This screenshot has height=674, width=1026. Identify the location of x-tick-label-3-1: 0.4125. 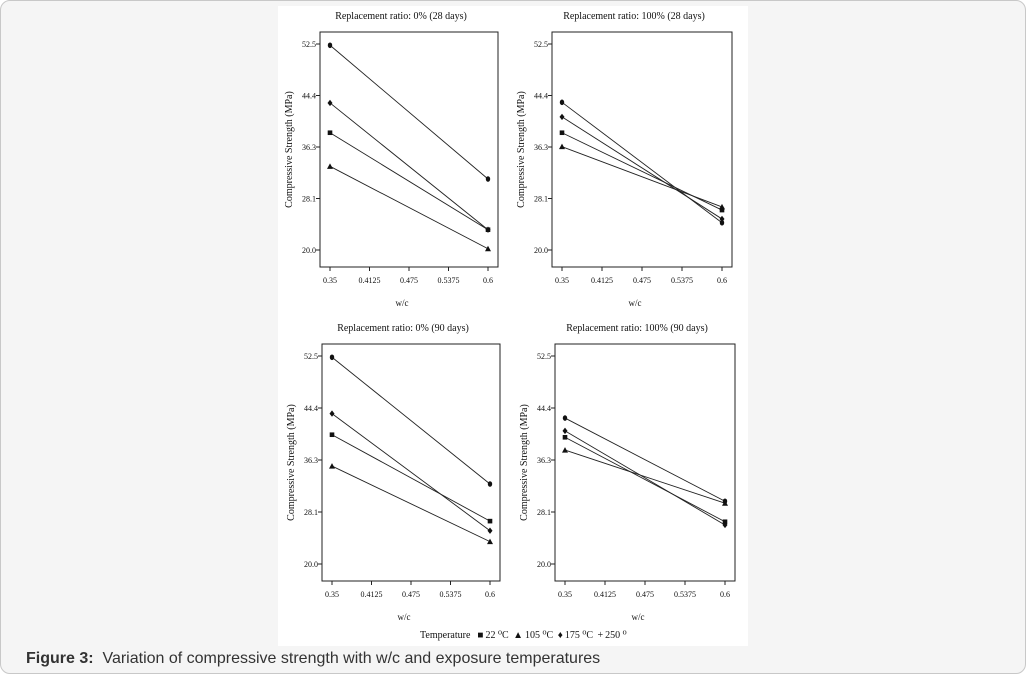
(372, 594).